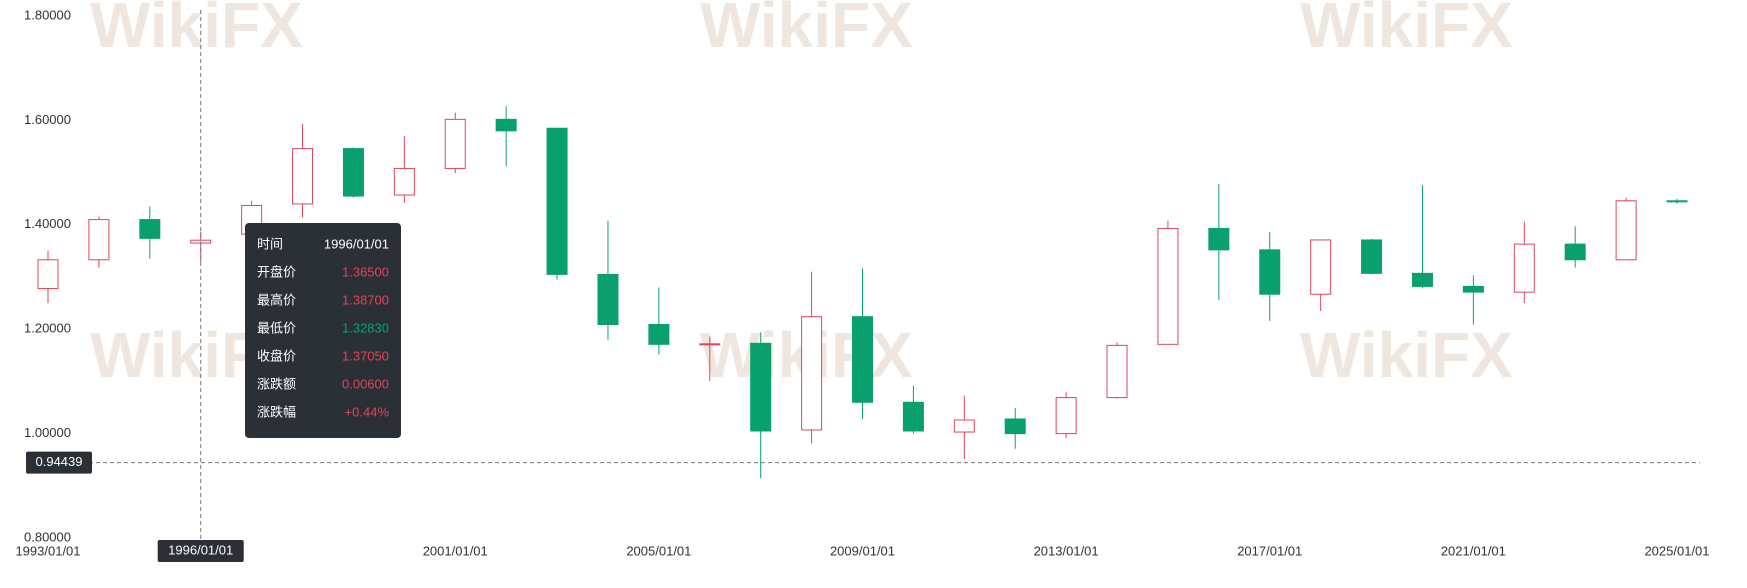 The image size is (1747, 588). What do you see at coordinates (47, 432) in the screenshot?
I see `y-tick-label: 1.00000` at bounding box center [47, 432].